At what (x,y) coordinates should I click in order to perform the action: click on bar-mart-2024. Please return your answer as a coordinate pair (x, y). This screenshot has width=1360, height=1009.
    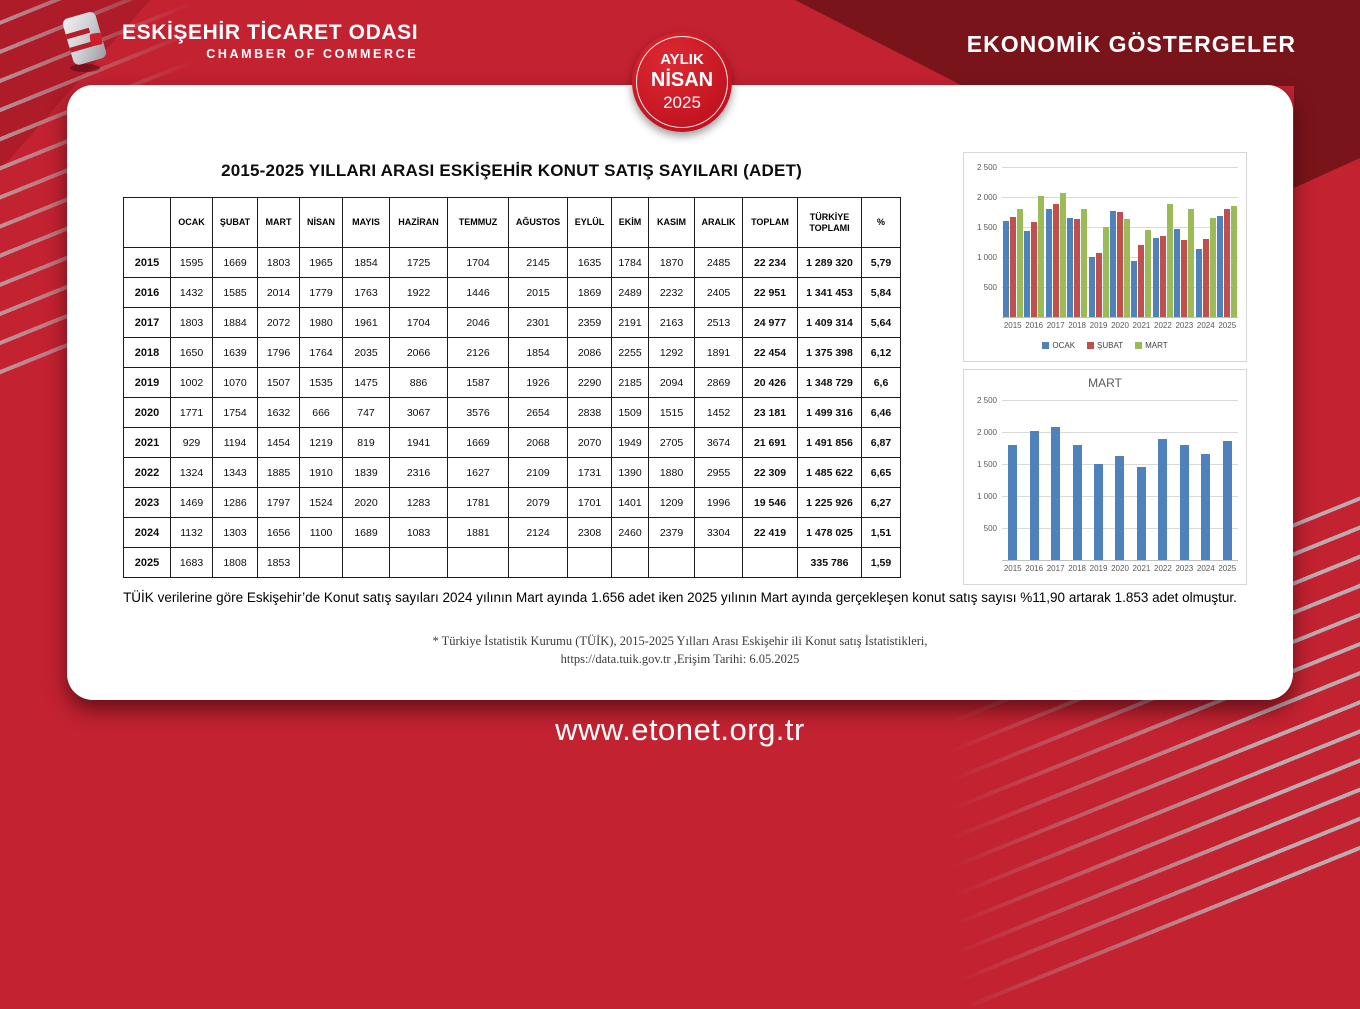
    Looking at the image, I should click on (1212, 267).